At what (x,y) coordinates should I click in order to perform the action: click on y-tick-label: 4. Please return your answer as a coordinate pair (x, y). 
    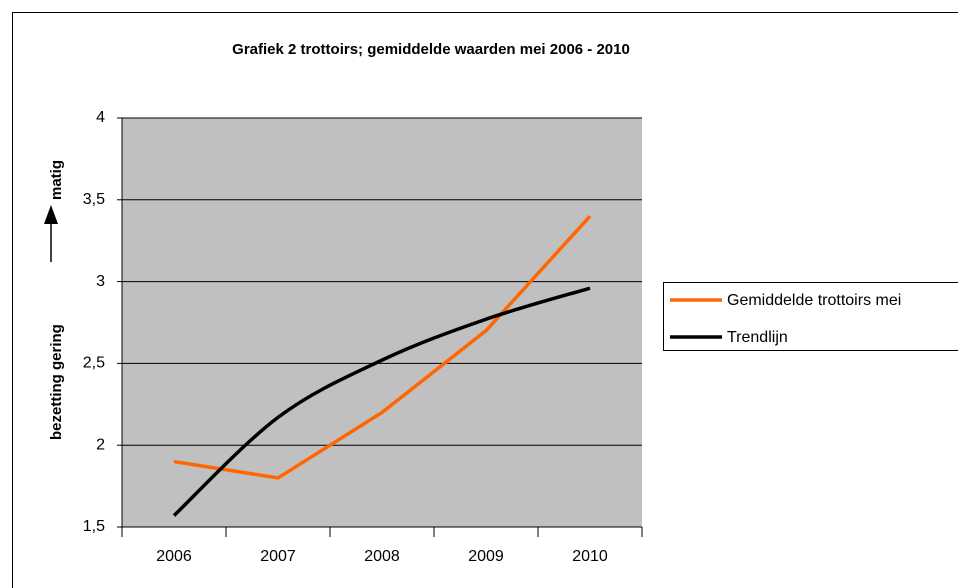
    Looking at the image, I should click on (100, 117).